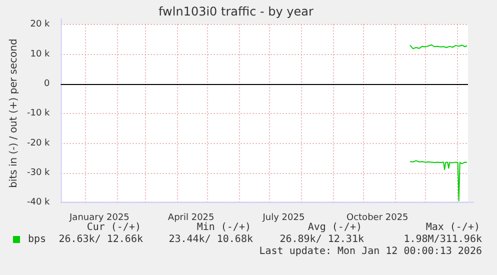 Image resolution: width=497 pixels, height=275 pixels. What do you see at coordinates (377, 217) in the screenshot?
I see `x-tick-label: October 2025` at bounding box center [377, 217].